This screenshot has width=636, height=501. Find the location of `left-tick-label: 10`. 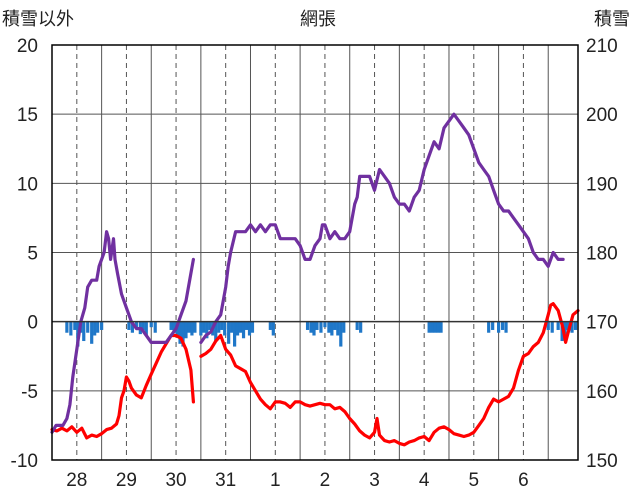

left-tick-label: 10 is located at coordinates (27, 184).